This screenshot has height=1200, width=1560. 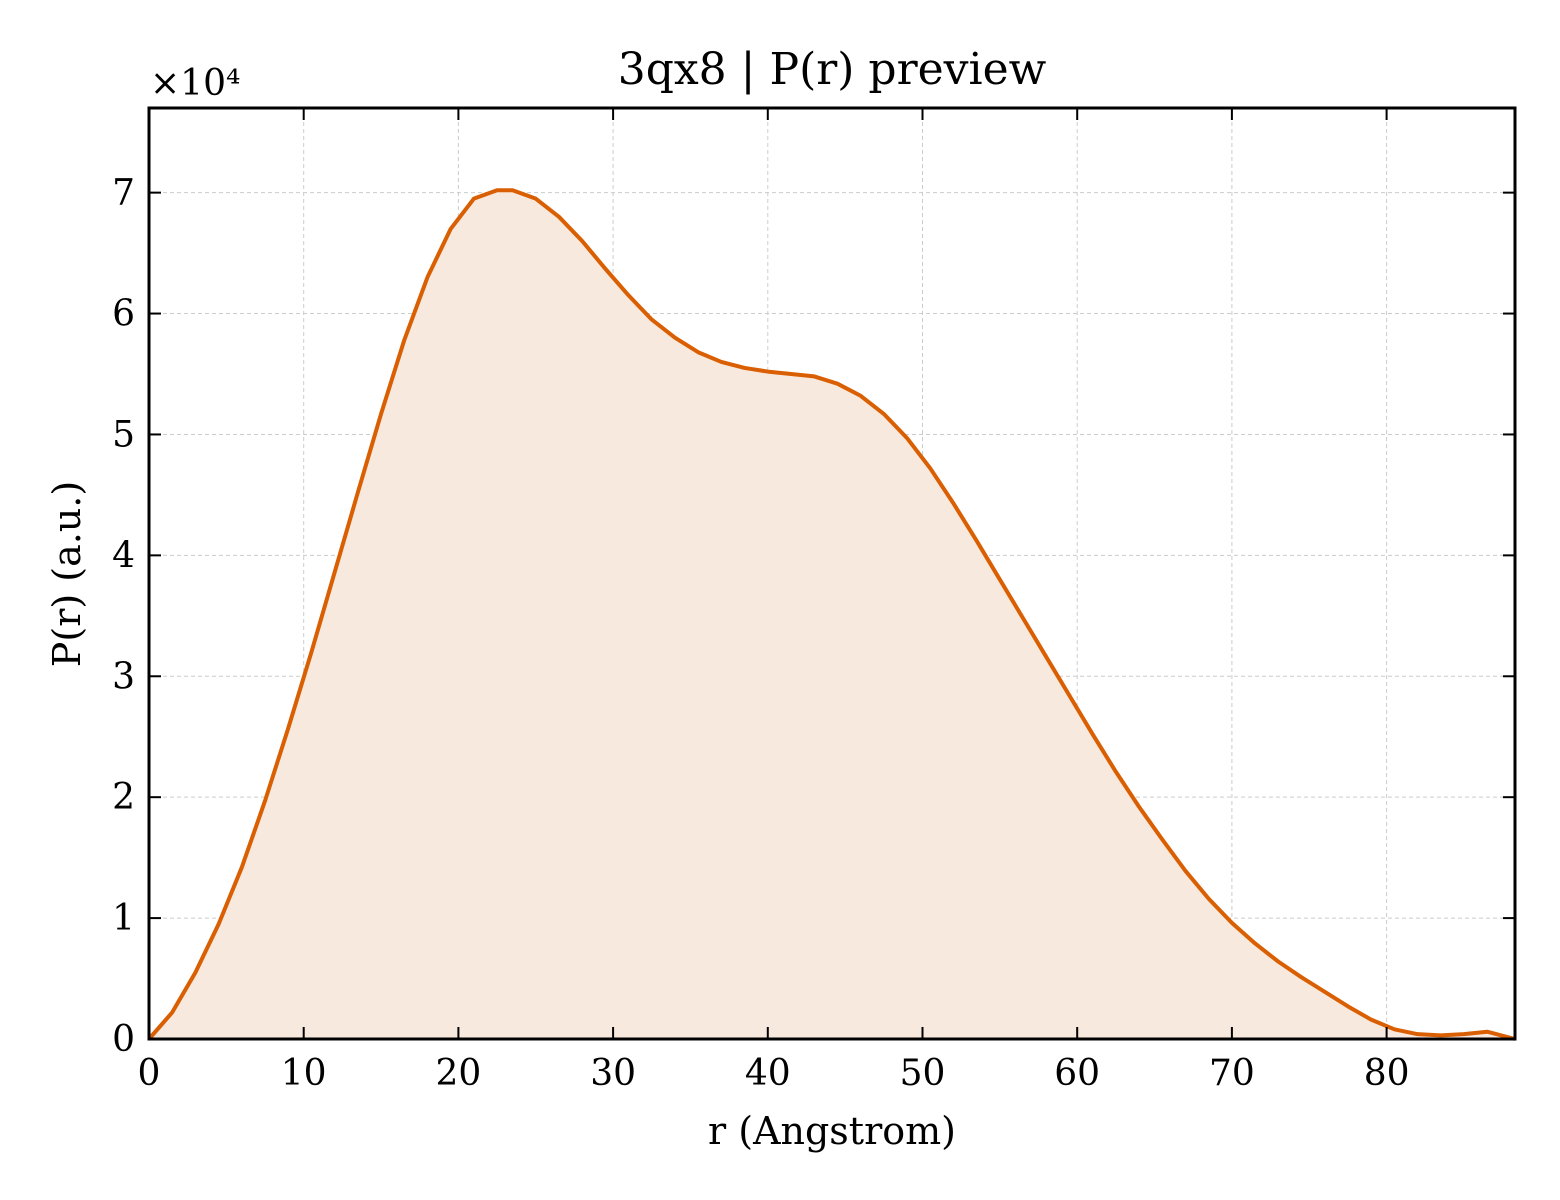 What do you see at coordinates (613, 1073) in the screenshot?
I see `x-tick-label: 30` at bounding box center [613, 1073].